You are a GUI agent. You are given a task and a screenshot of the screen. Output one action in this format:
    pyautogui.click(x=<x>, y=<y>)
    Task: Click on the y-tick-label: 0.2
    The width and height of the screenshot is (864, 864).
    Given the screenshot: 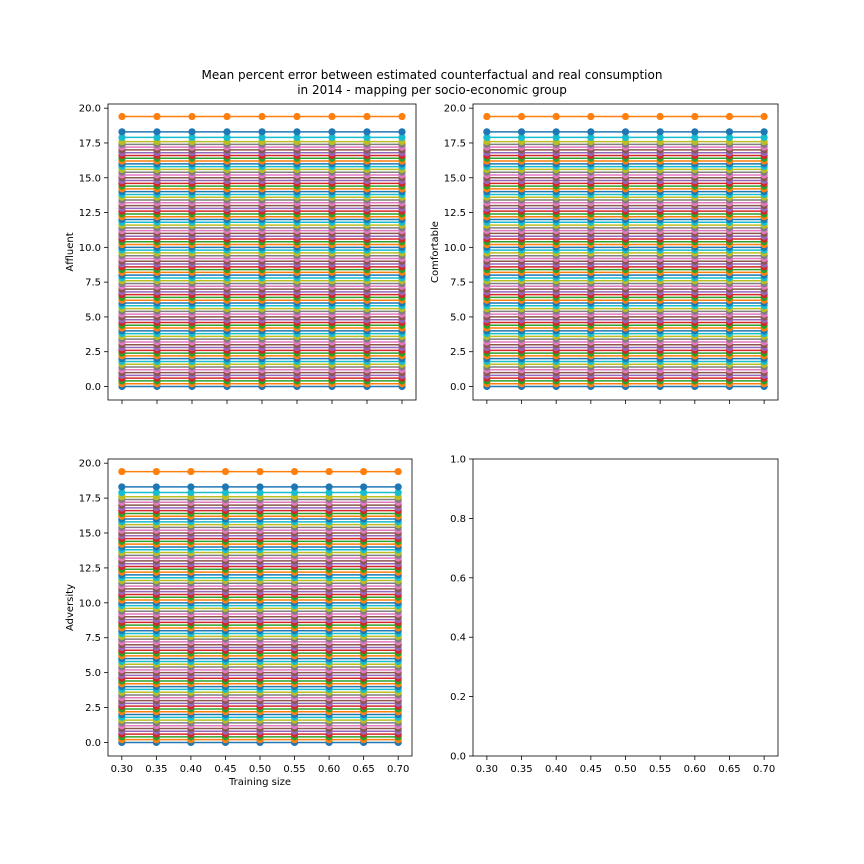 What is the action you would take?
    pyautogui.click(x=458, y=697)
    